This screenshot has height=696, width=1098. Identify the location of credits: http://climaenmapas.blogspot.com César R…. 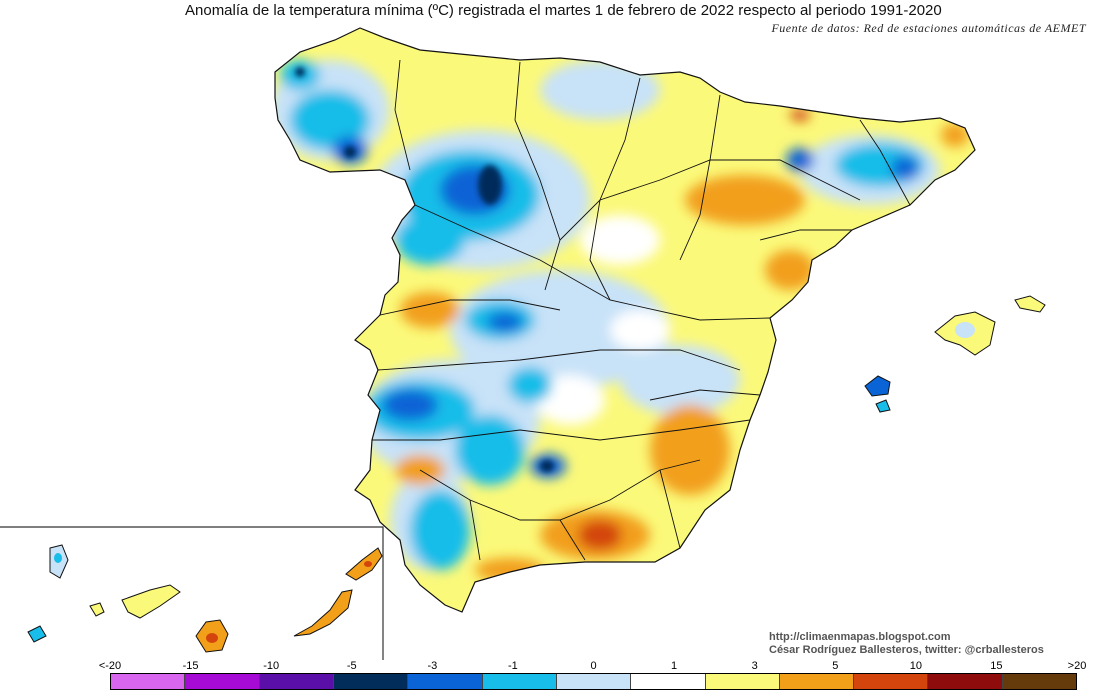
(906, 644).